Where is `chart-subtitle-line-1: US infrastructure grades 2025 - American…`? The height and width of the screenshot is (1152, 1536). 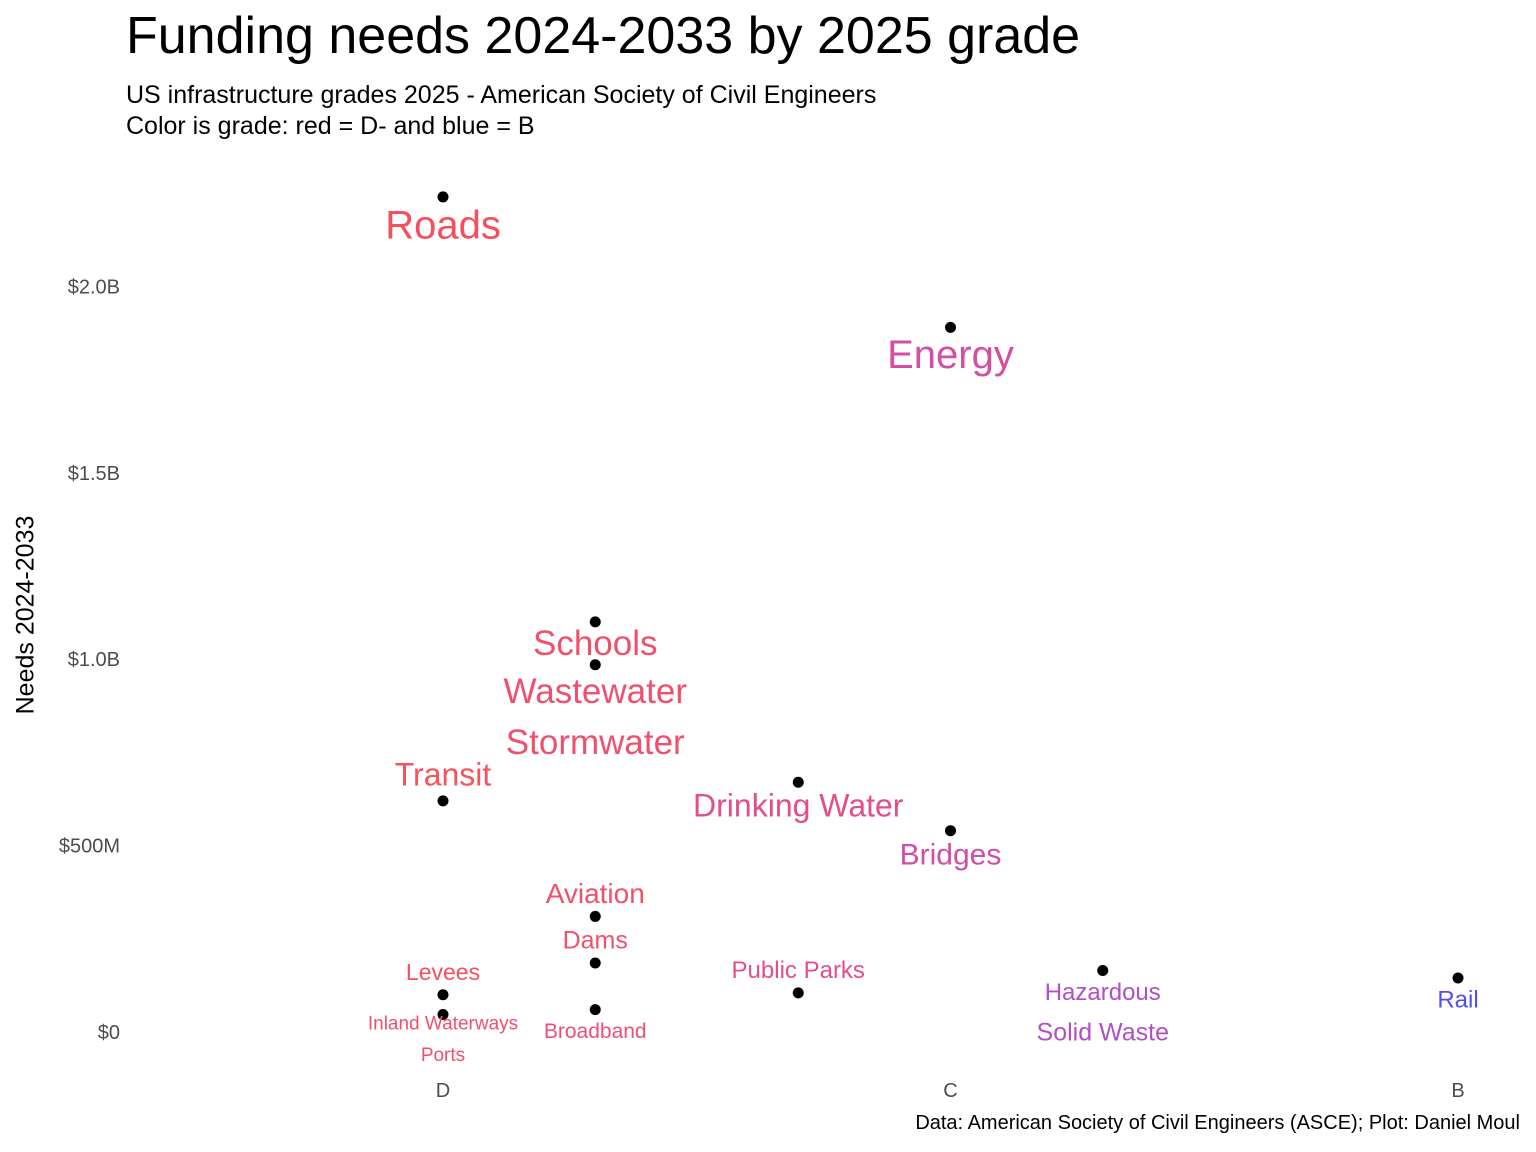
chart-subtitle-line-1: US infrastructure grades 2025 - American… is located at coordinates (501, 95).